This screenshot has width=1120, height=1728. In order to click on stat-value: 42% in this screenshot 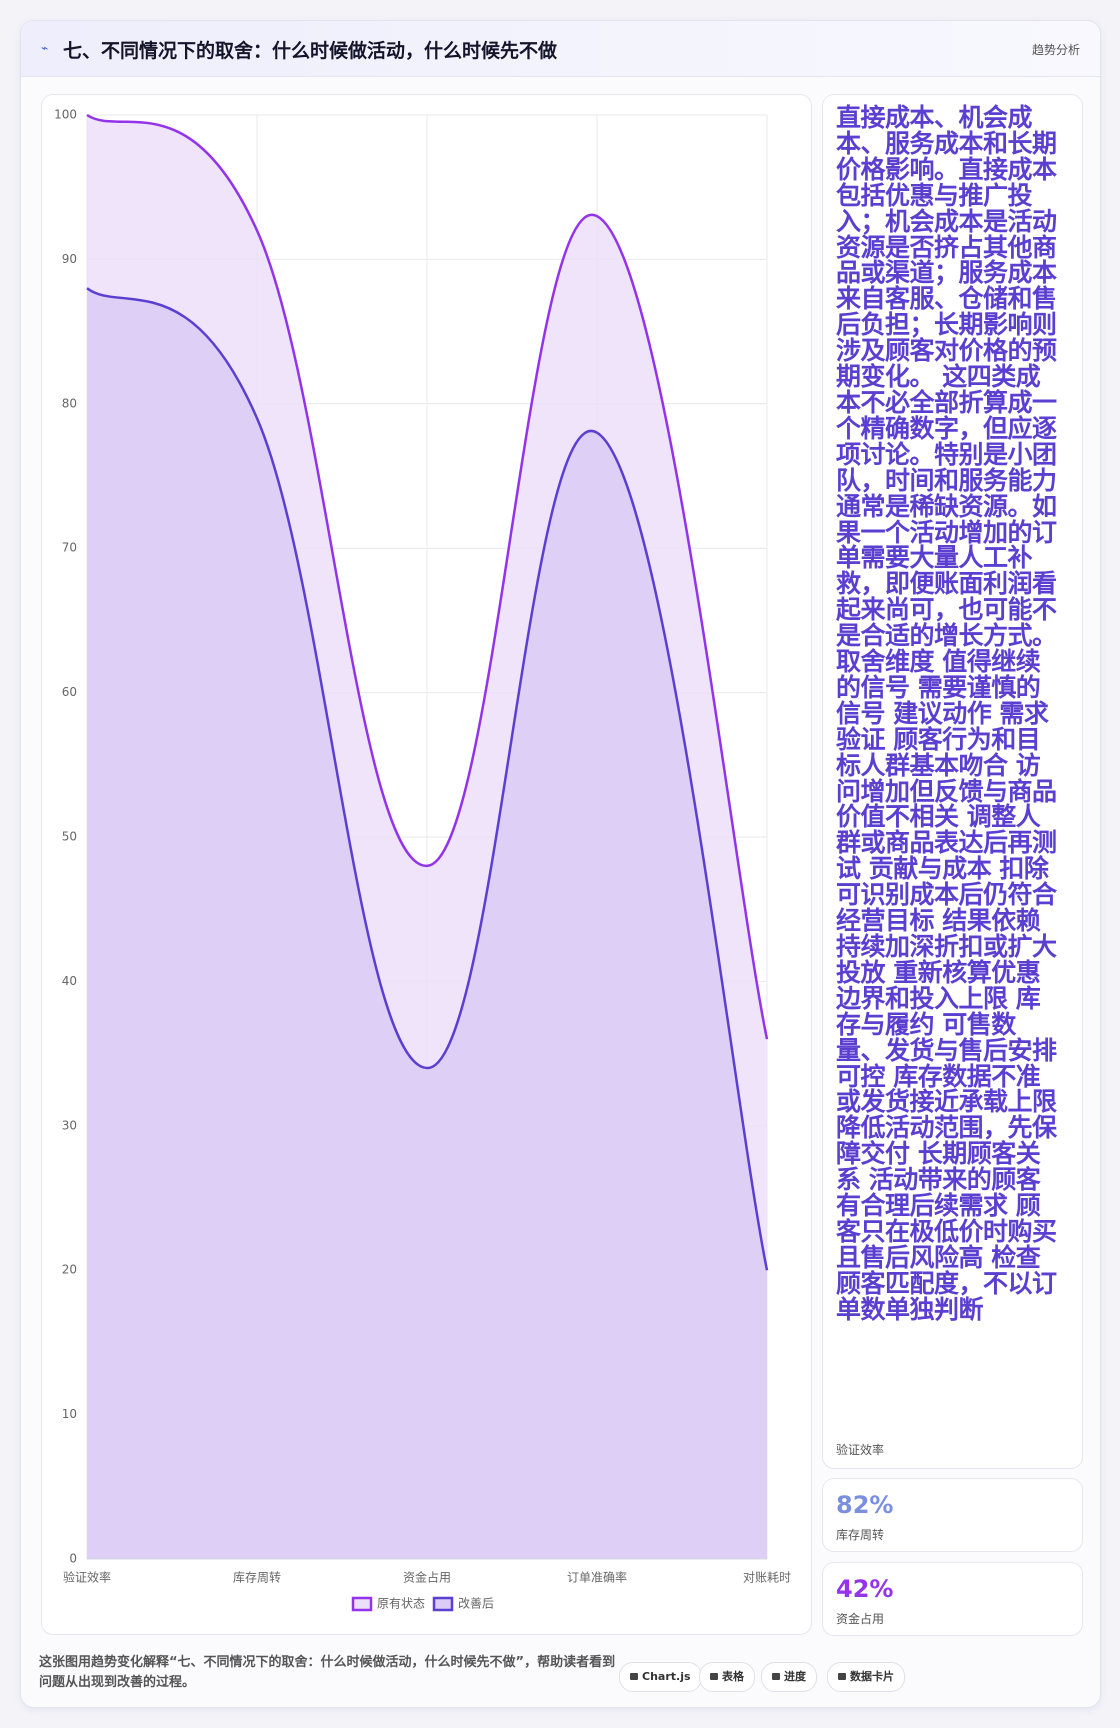, I will do `click(865, 1589)`.